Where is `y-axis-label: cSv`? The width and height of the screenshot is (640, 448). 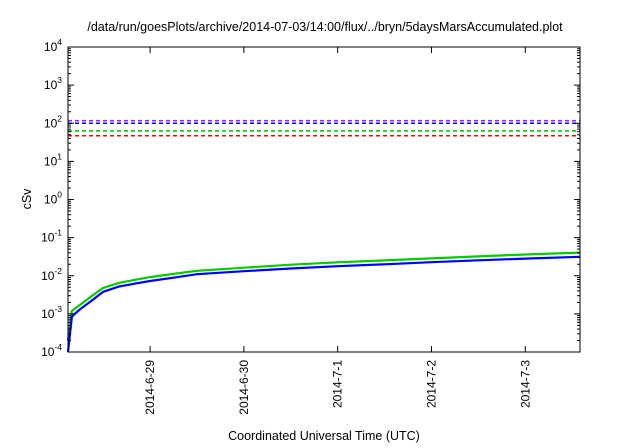
y-axis-label: cSv is located at coordinates (27, 199).